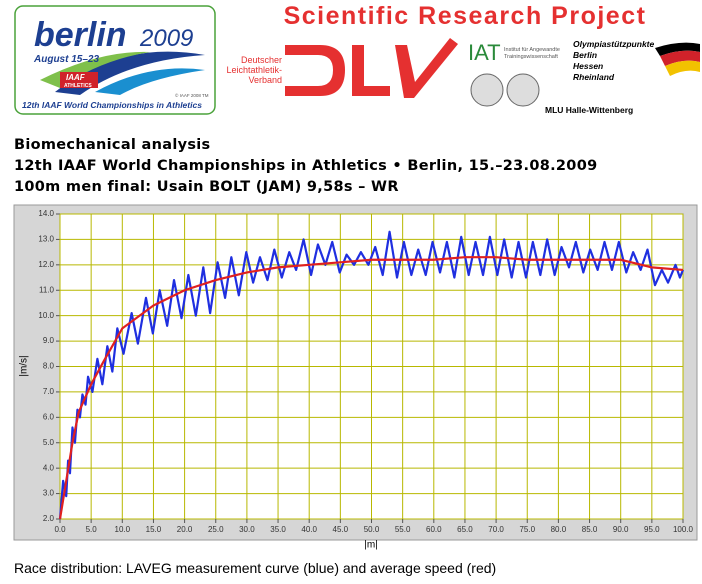 Image resolution: width=702 pixels, height=584 pixels. Describe the element at coordinates (484, 52) in the screenshot. I see `iat-logo: IAT` at that location.